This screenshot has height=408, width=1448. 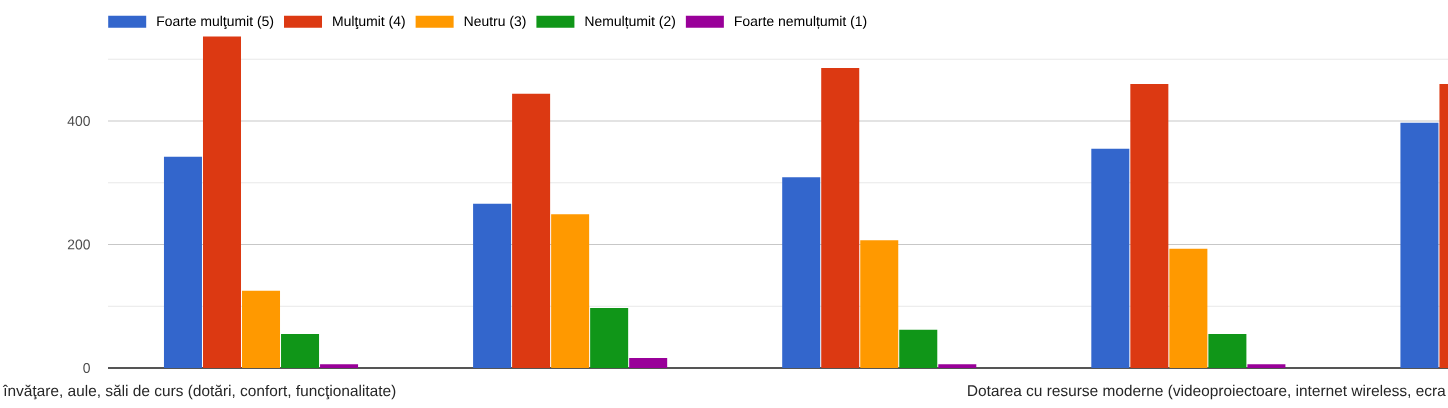 What do you see at coordinates (78, 121) in the screenshot?
I see `y-tick-label: 400` at bounding box center [78, 121].